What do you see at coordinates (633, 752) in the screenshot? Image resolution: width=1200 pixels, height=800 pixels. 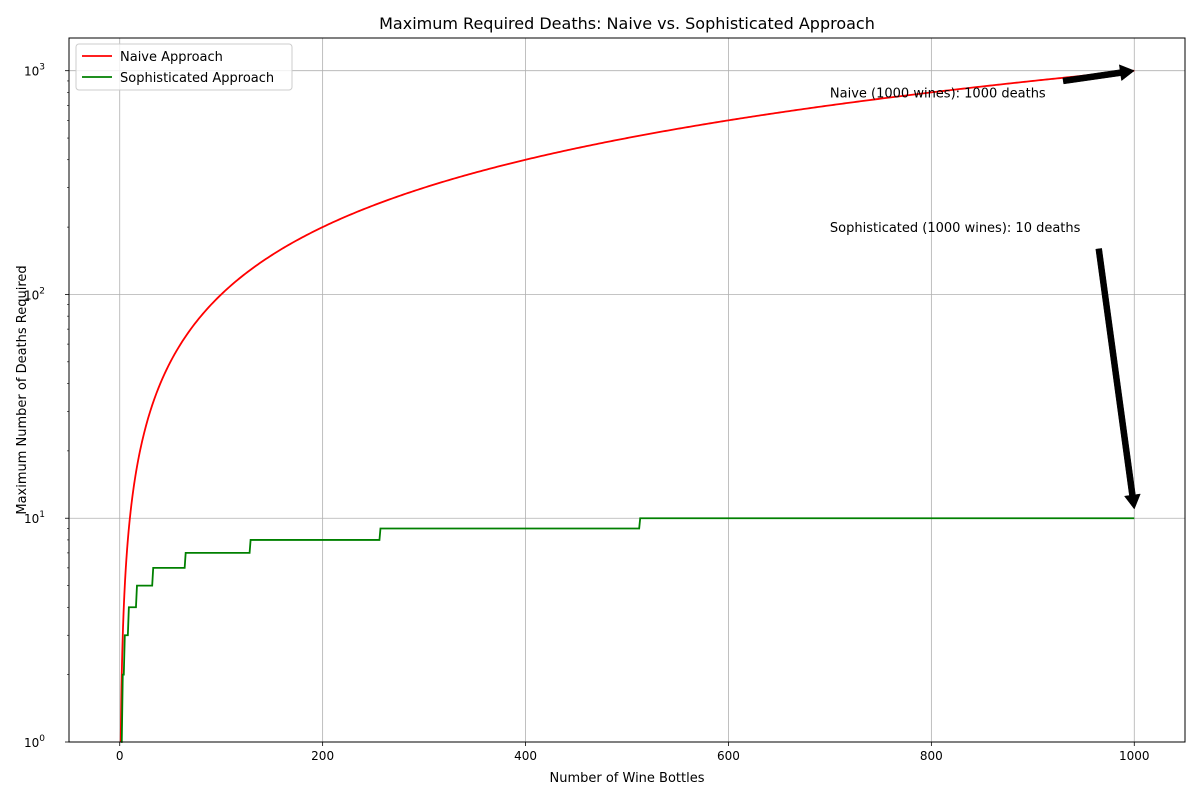 I see `x-axis-ticks: 0 200 400 600 800 1000` at bounding box center [633, 752].